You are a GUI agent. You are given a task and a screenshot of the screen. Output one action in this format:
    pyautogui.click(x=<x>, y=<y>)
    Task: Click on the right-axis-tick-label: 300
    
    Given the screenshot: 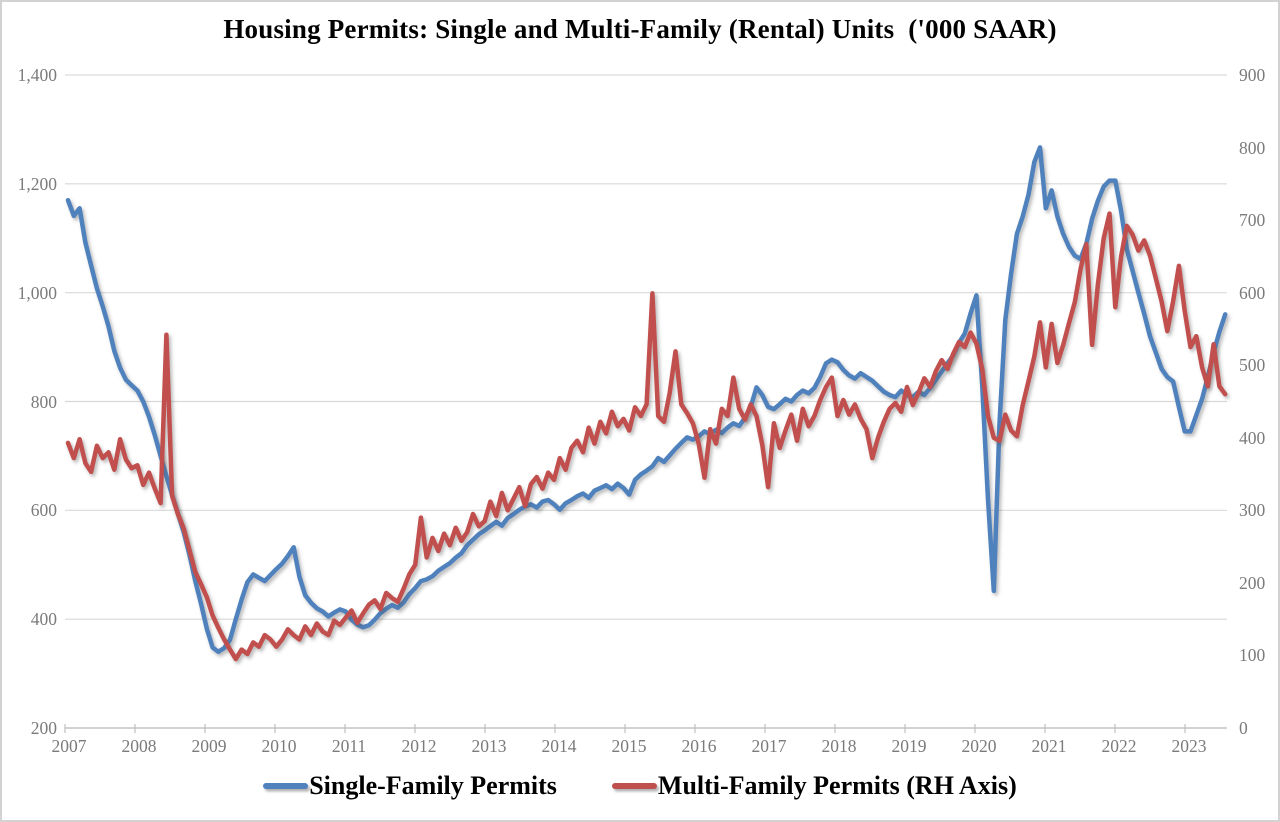 What is the action you would take?
    pyautogui.click(x=1252, y=510)
    